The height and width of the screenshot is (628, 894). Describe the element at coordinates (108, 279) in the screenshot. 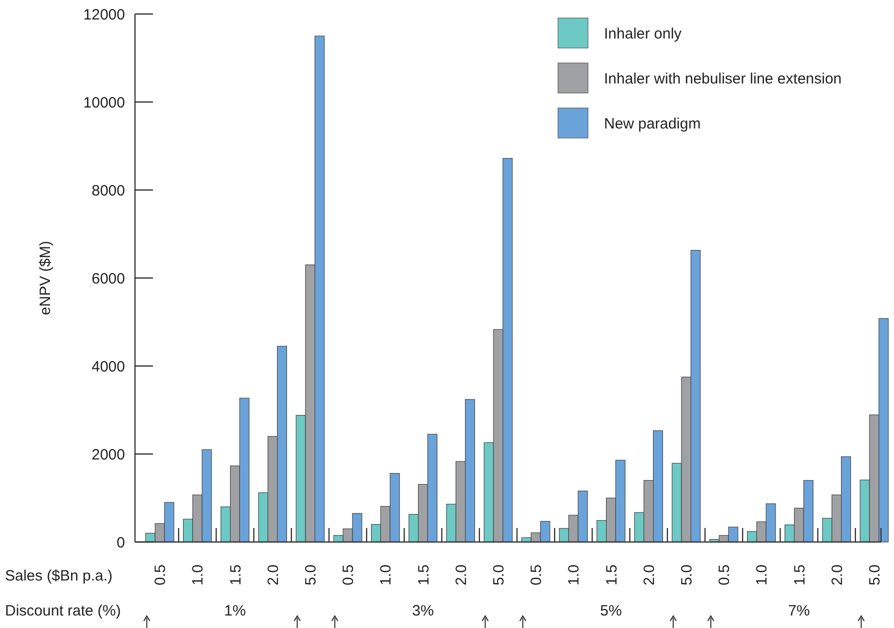

I see `y-tick-label: 6000` at that location.